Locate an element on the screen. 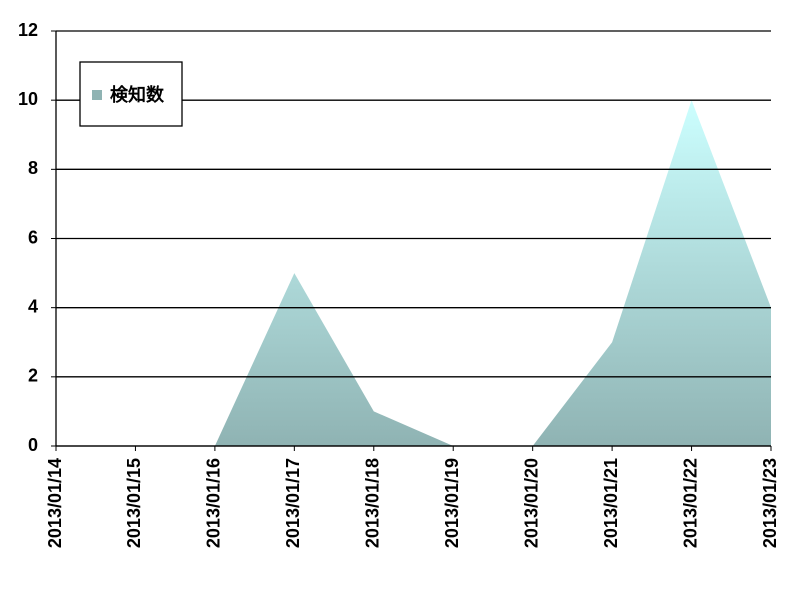 The width and height of the screenshot is (800, 596). legend-label: 検知数 is located at coordinates (137, 94).